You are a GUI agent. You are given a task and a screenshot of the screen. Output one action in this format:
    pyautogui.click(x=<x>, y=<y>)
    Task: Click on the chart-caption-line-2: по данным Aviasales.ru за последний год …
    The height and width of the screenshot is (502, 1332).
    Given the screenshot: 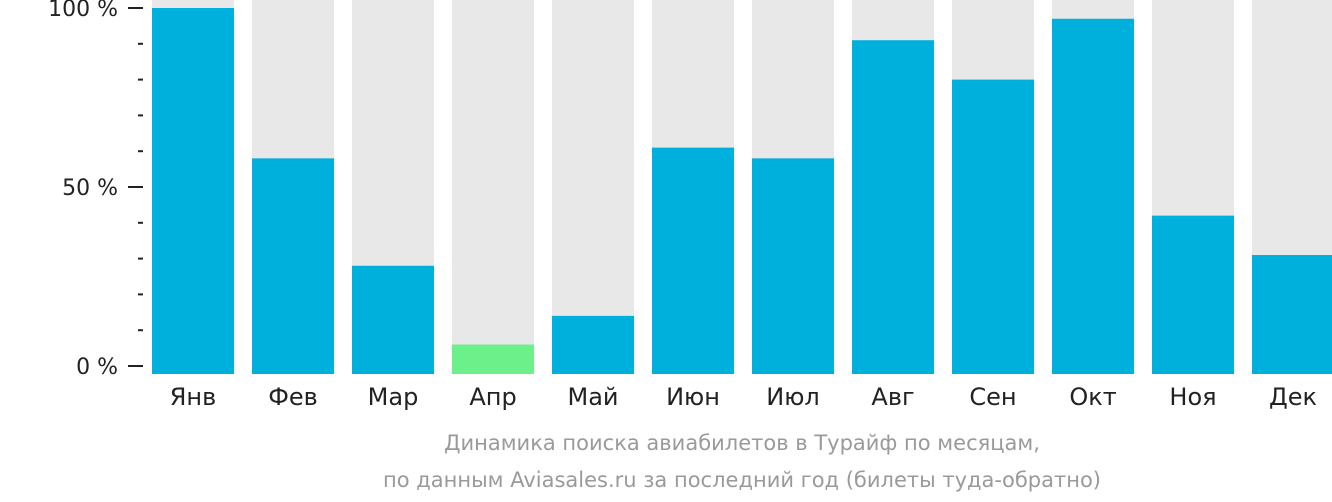 What is the action you would take?
    pyautogui.click(x=742, y=480)
    